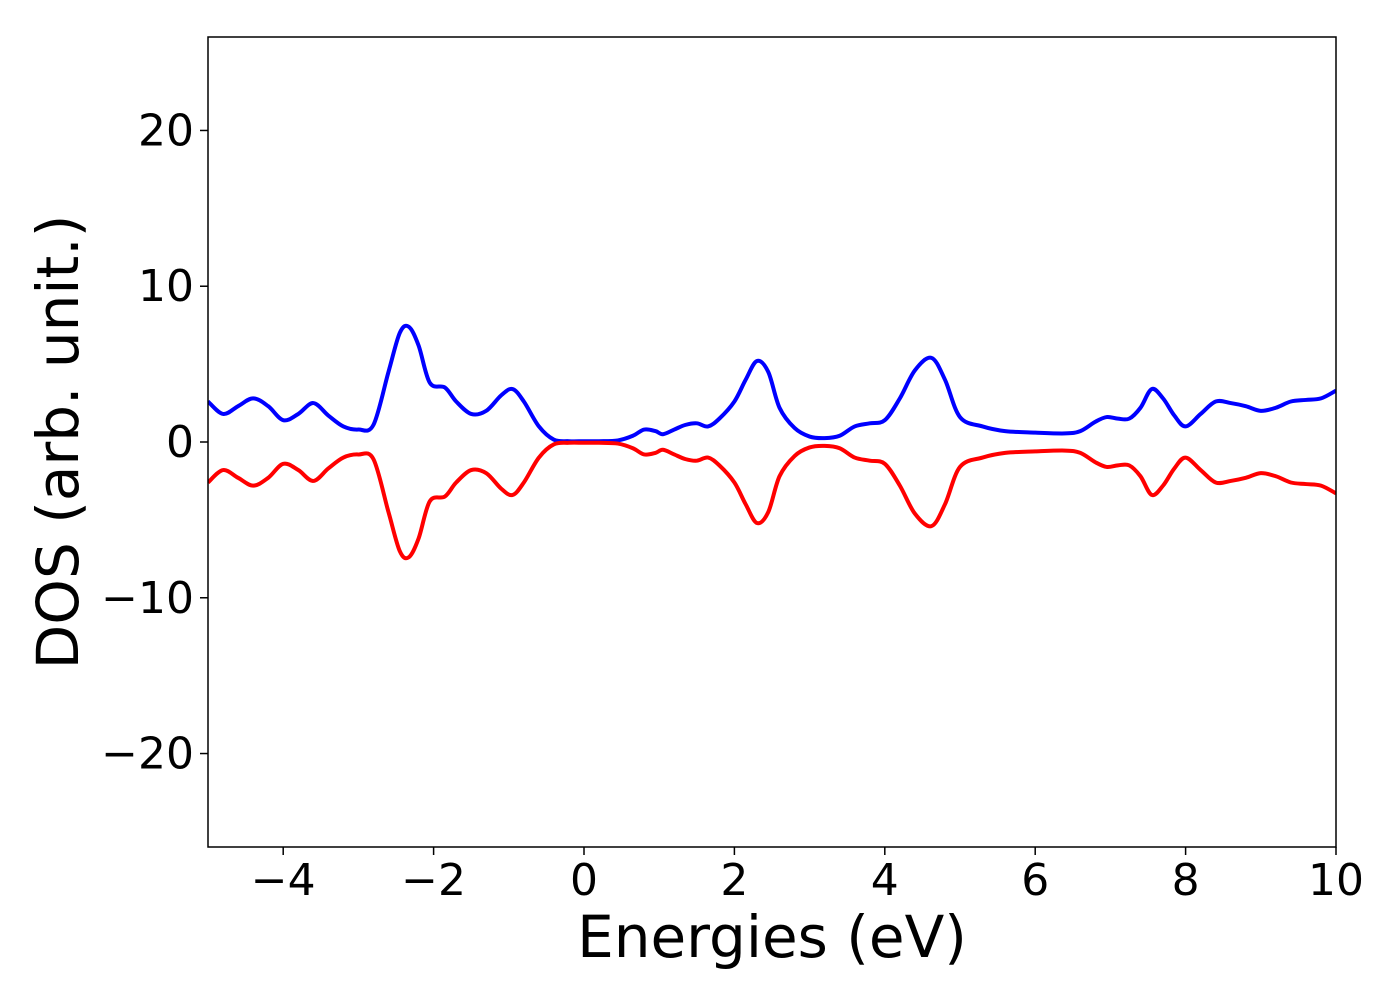  What do you see at coordinates (166, 130) in the screenshot?
I see `y-tick-label: 20` at bounding box center [166, 130].